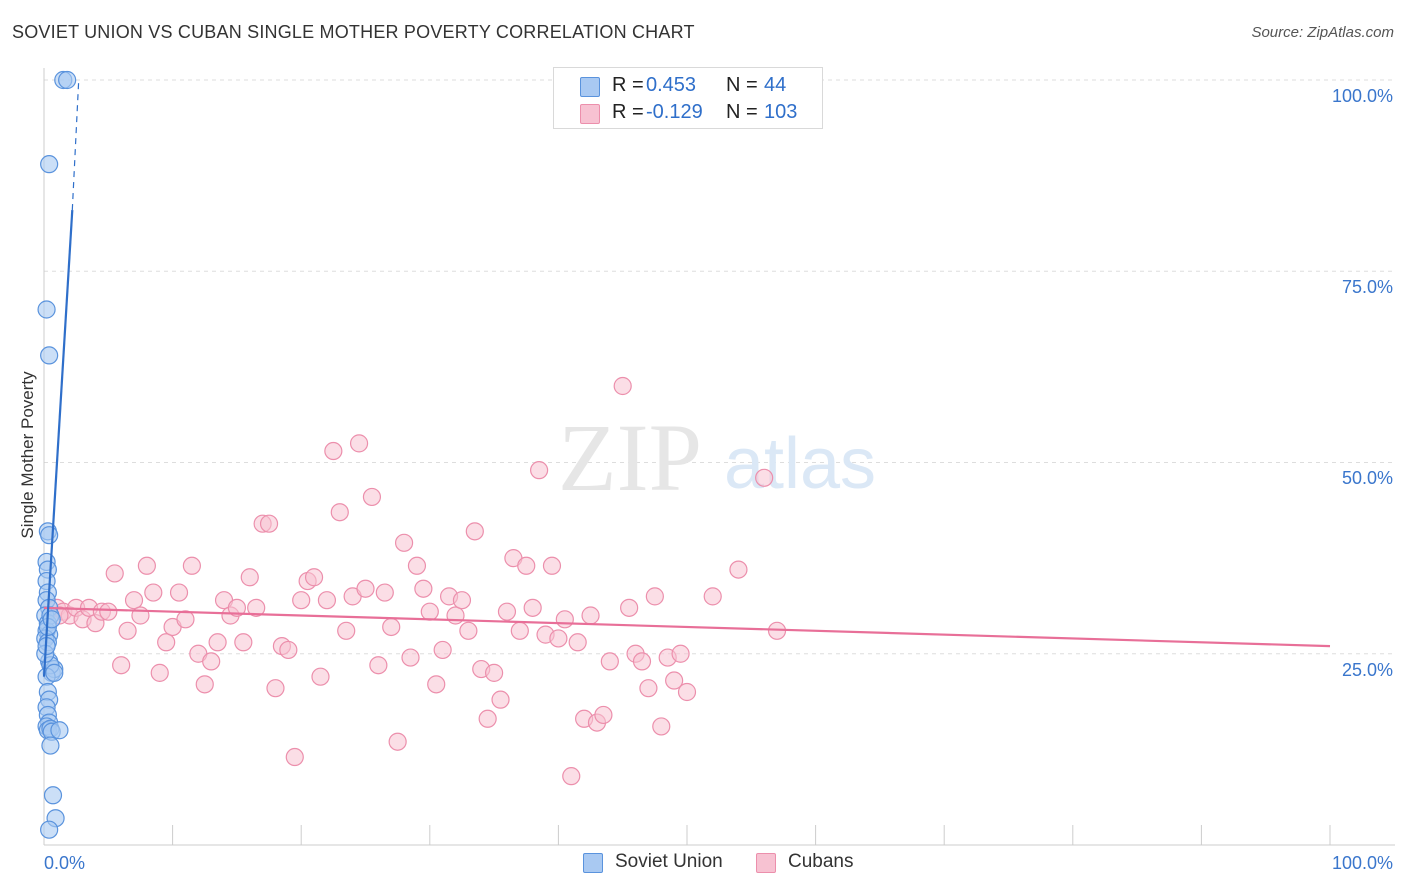 The height and width of the screenshot is (892, 1406). What do you see at coordinates (781, 112) in the screenshot?
I see `n-value: 103` at bounding box center [781, 112].